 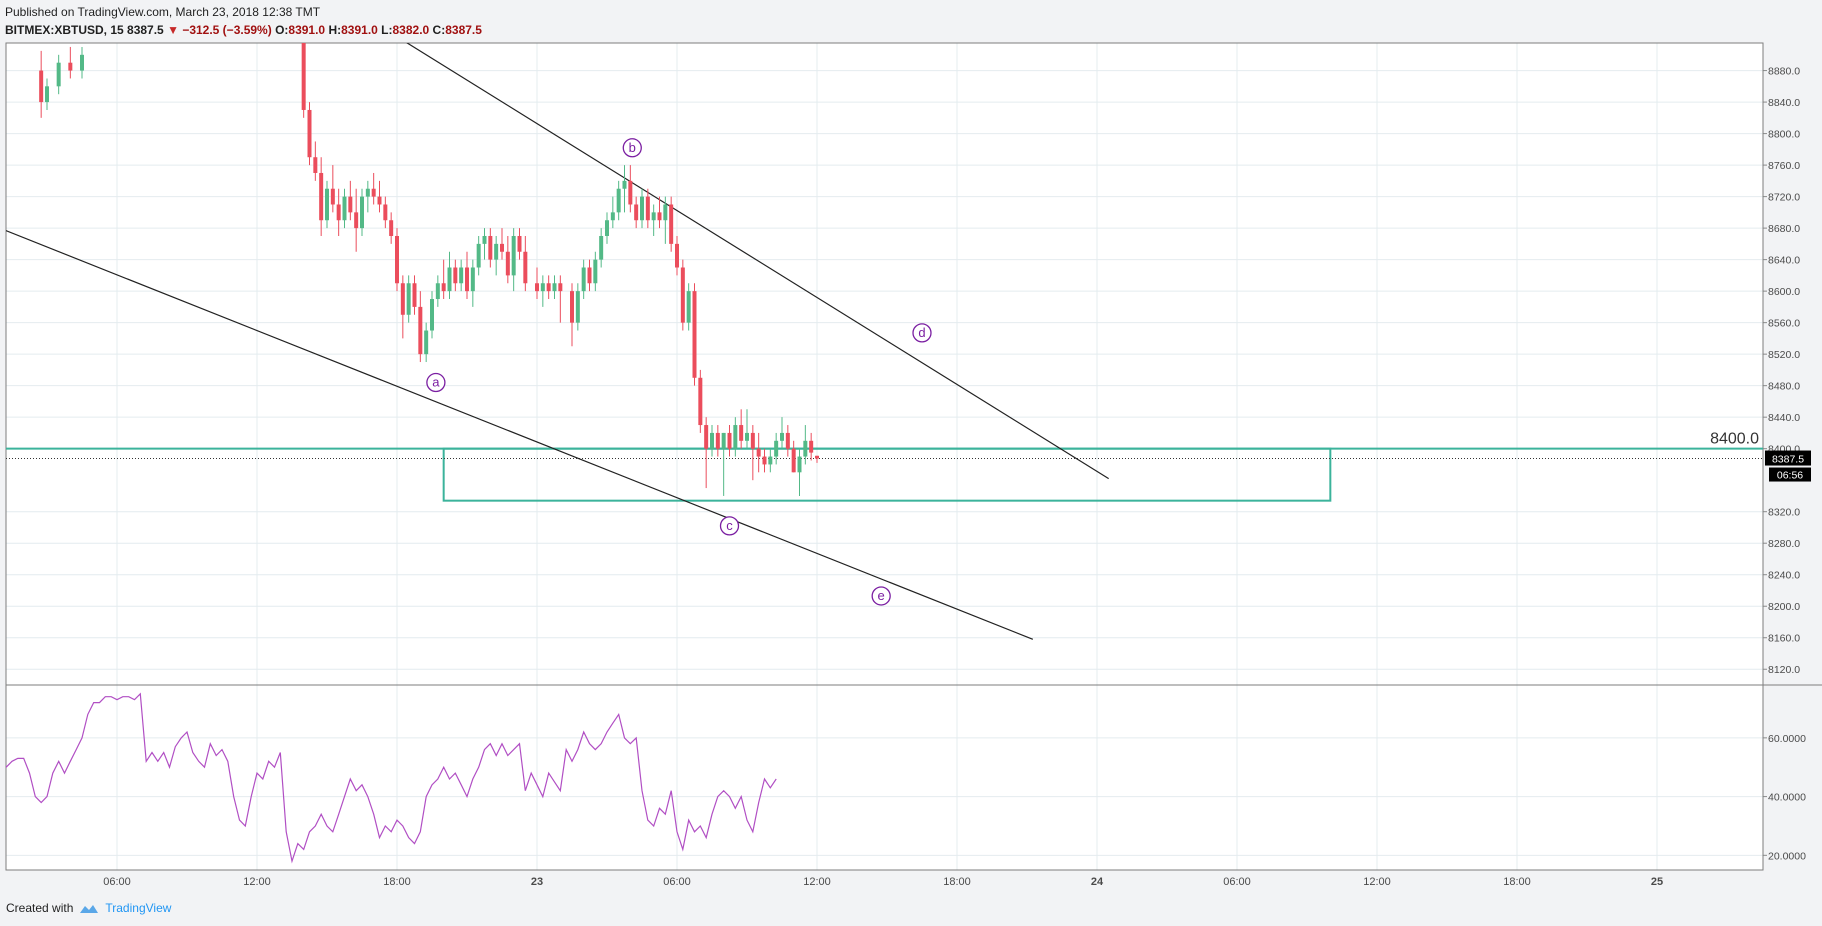 I want to click on brand-link: TradingView, so click(x=138, y=908).